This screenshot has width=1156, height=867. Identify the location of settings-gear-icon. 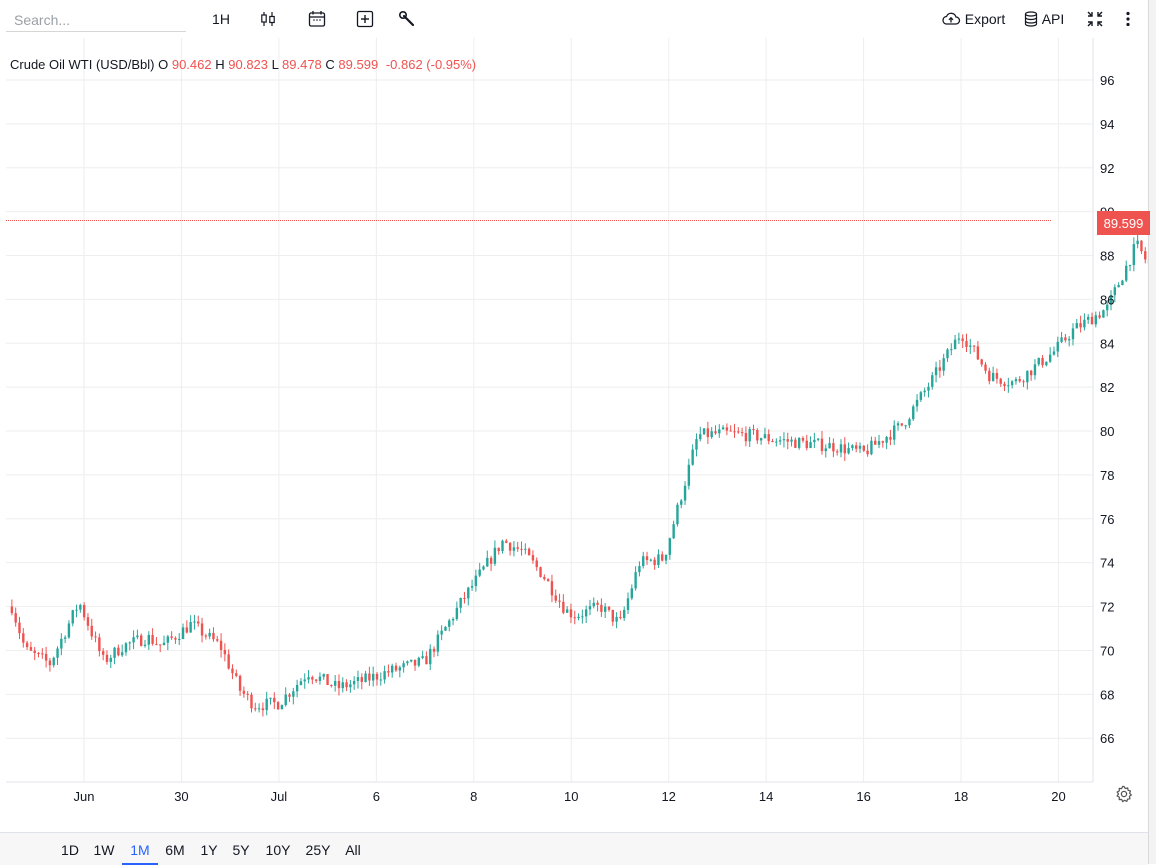
(1124, 794).